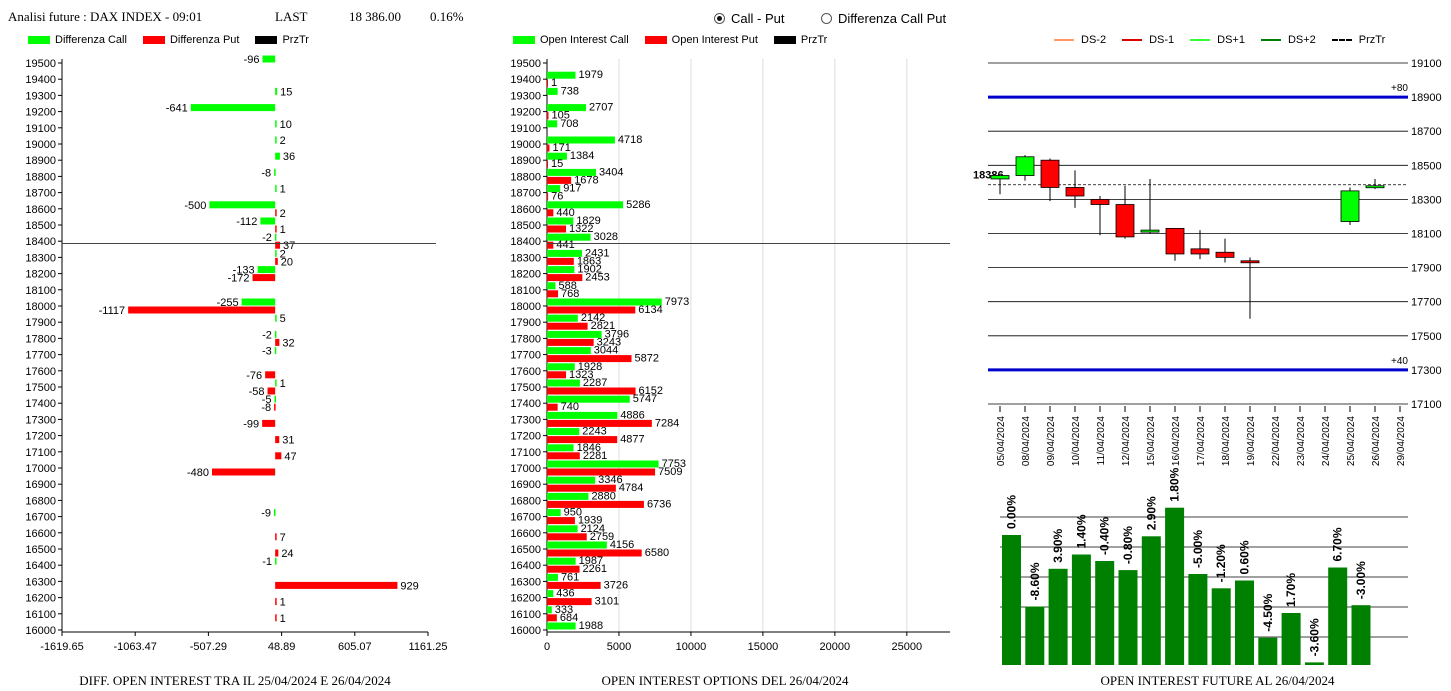 The height and width of the screenshot is (691, 1451). What do you see at coordinates (1200, 40) in the screenshot?
I see `legend-line-ds+1` at bounding box center [1200, 40].